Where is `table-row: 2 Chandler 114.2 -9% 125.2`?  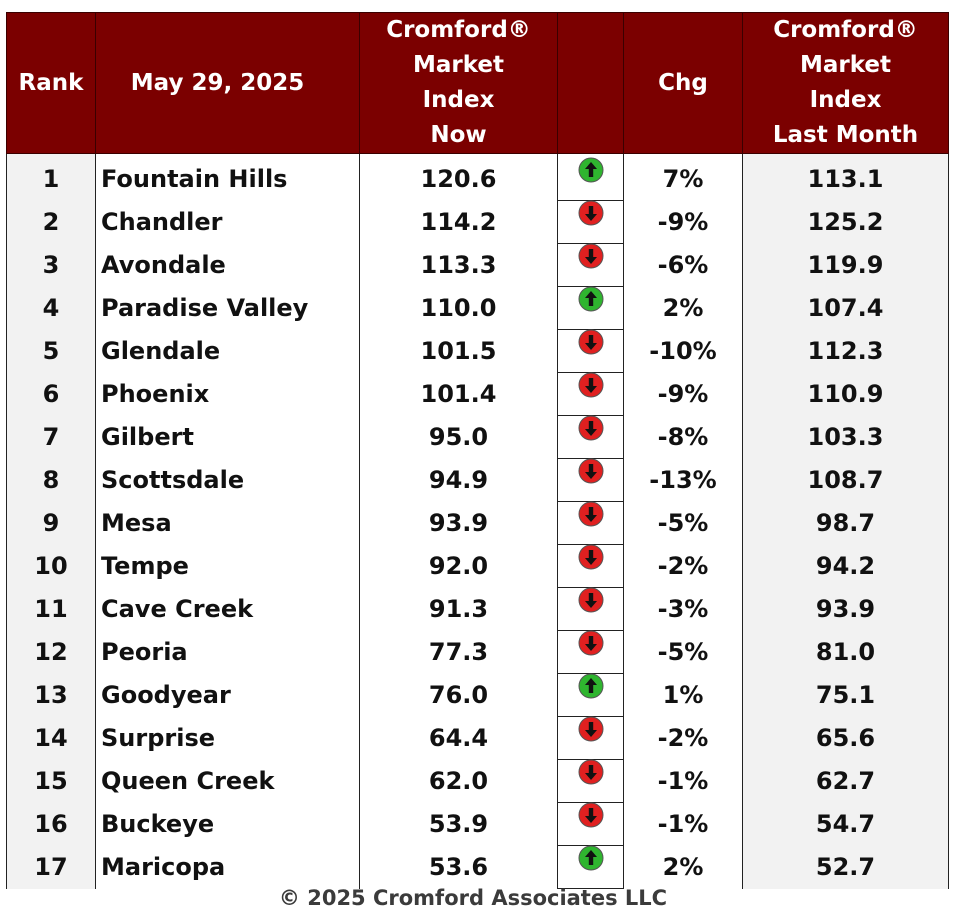
table-row: 2 Chandler 114.2 -9% 125.2 is located at coordinates (477, 222).